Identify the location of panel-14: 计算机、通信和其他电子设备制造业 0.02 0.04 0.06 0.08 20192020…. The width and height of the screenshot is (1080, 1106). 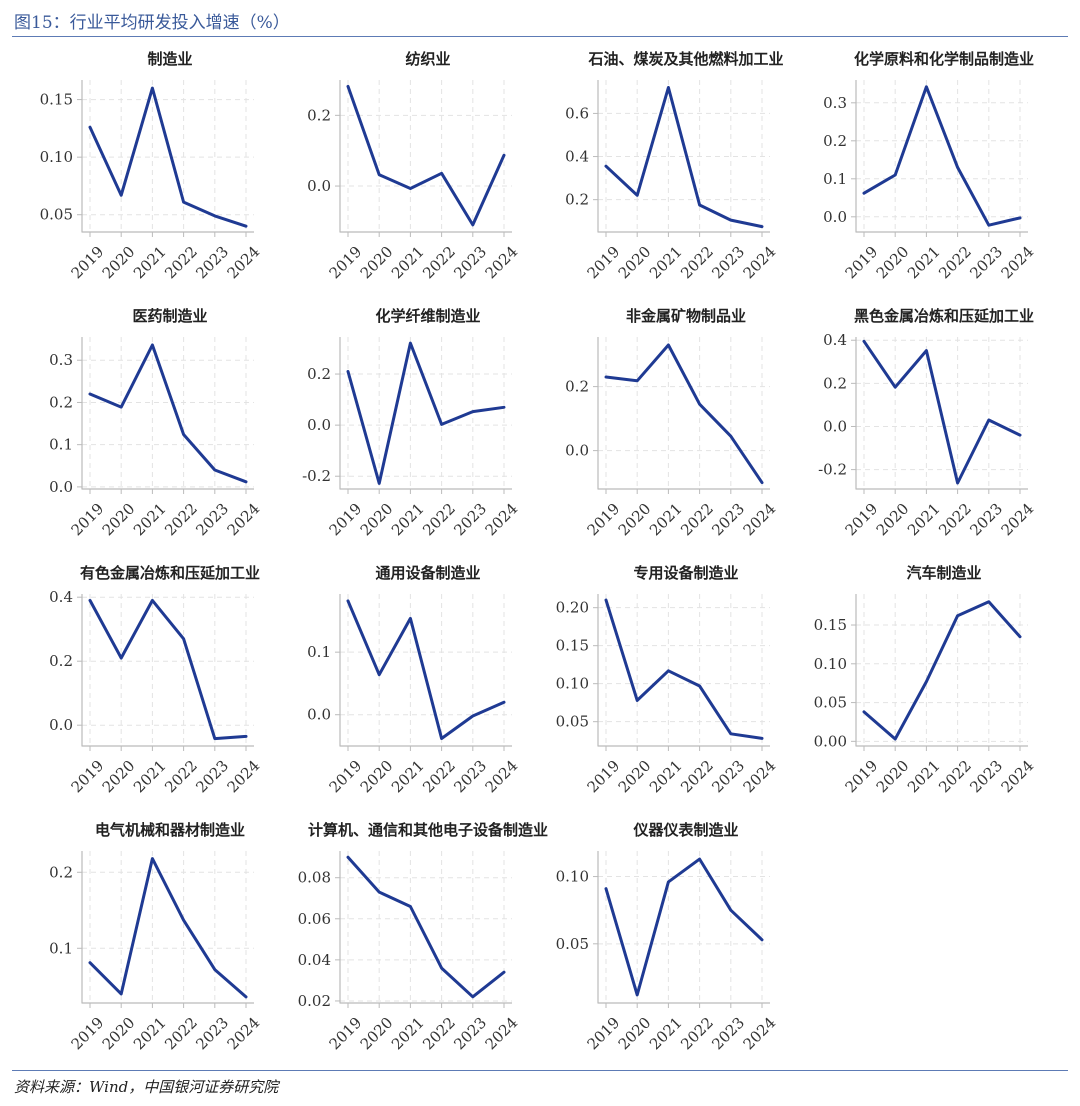
(423, 937).